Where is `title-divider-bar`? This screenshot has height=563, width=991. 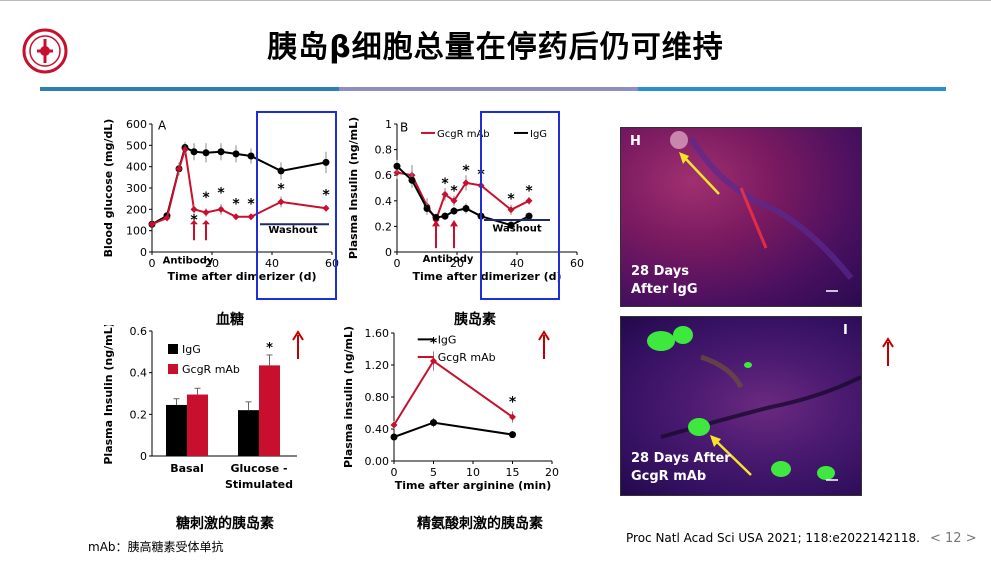
title-divider-bar is located at coordinates (493, 89).